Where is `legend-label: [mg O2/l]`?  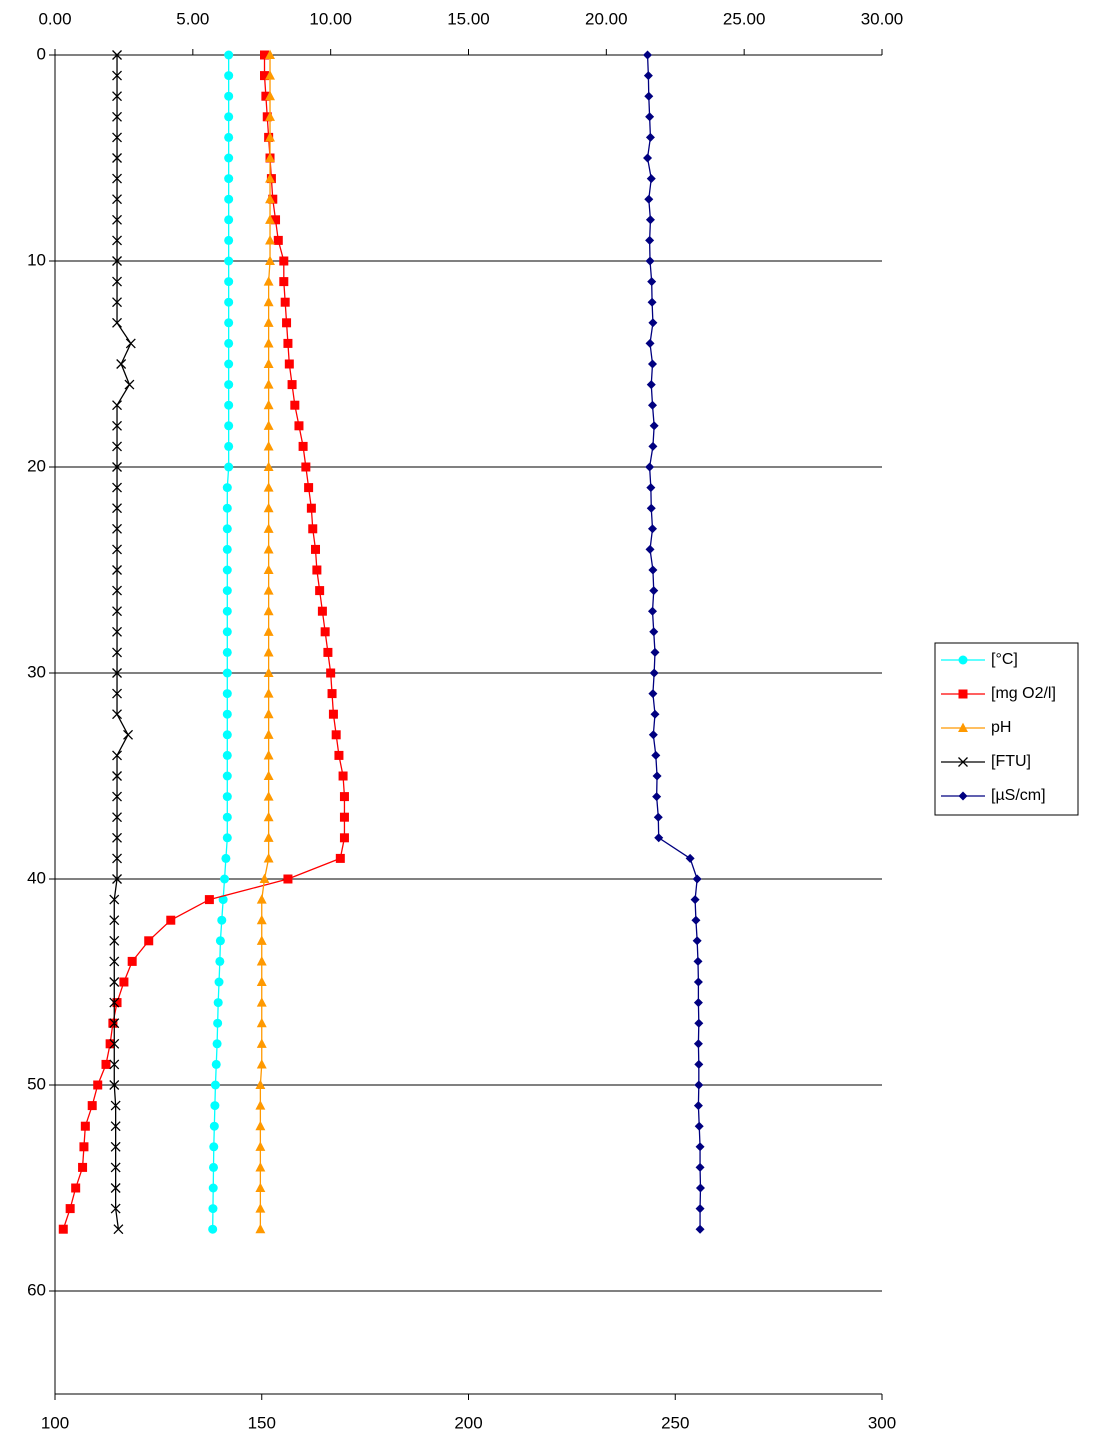 legend-label: [mg O2/l] is located at coordinates (1023, 693).